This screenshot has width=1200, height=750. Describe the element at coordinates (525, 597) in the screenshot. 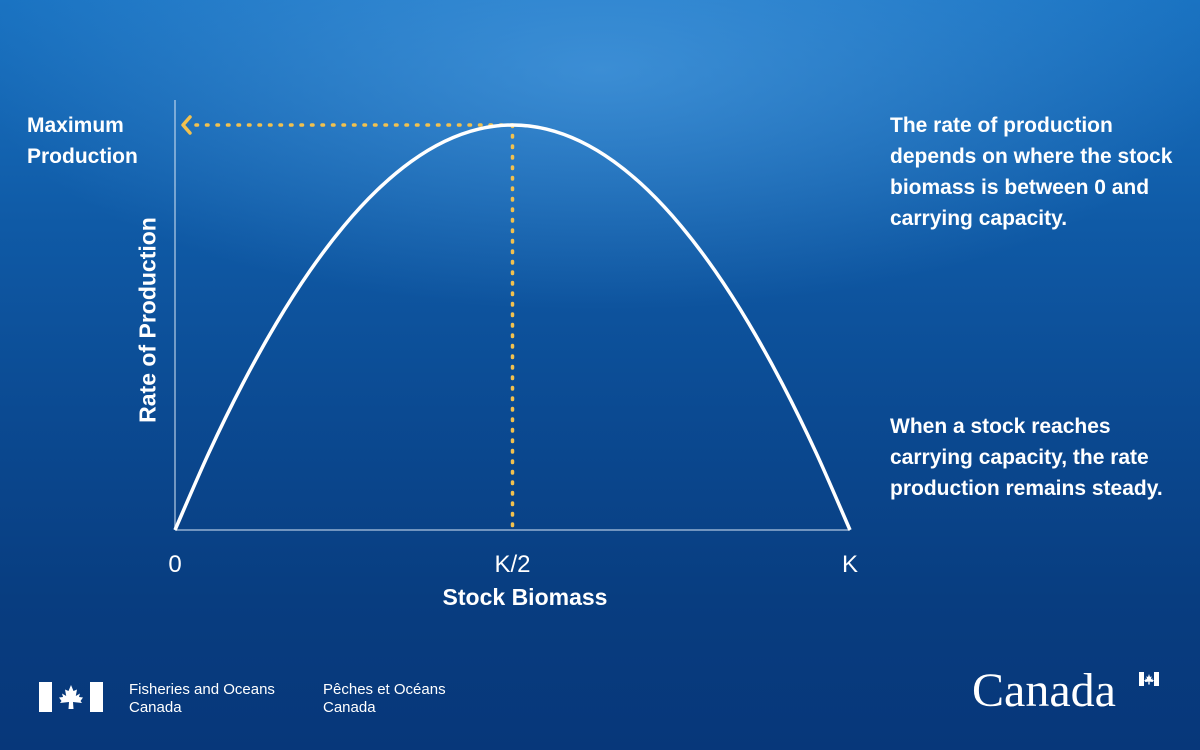

I see `x-axis-label: Stock Biomass` at that location.